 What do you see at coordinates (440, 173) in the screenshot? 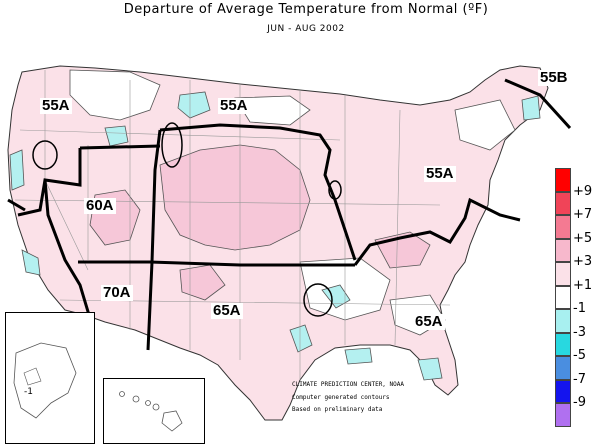
I see `region-label-55a-east: 55A` at bounding box center [440, 173].